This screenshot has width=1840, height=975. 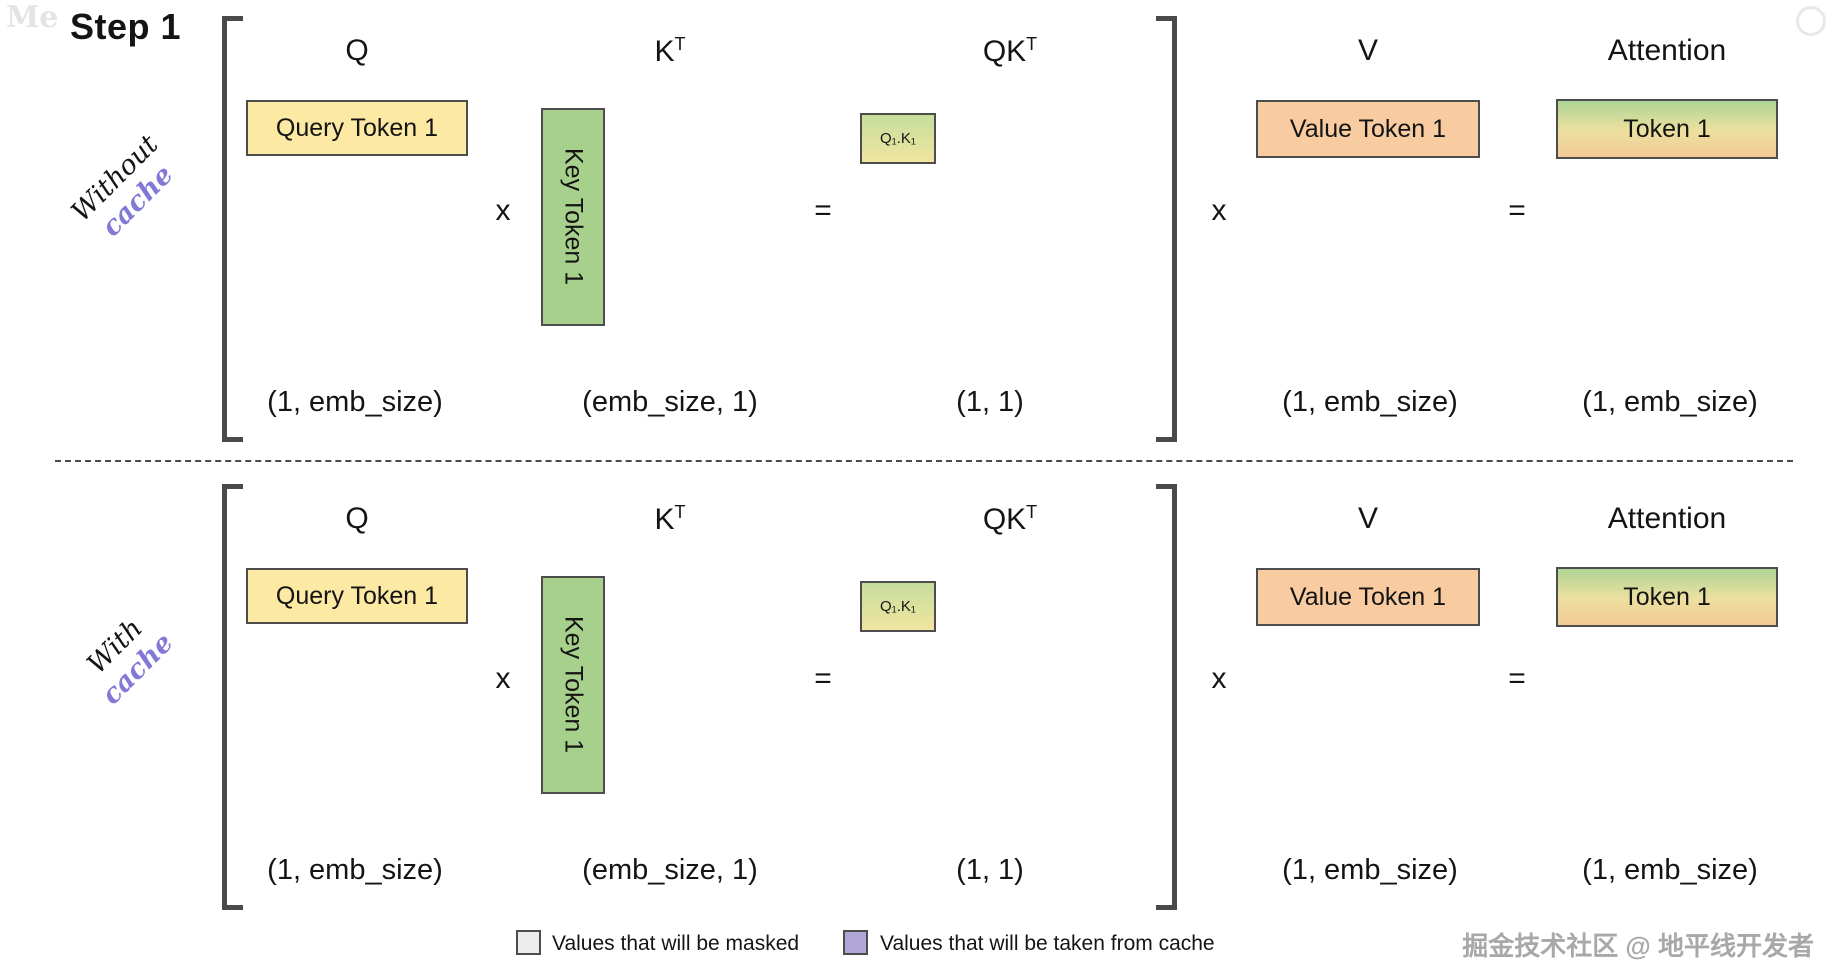 What do you see at coordinates (1811, 21) in the screenshot?
I see `top-right-circle-watermark` at bounding box center [1811, 21].